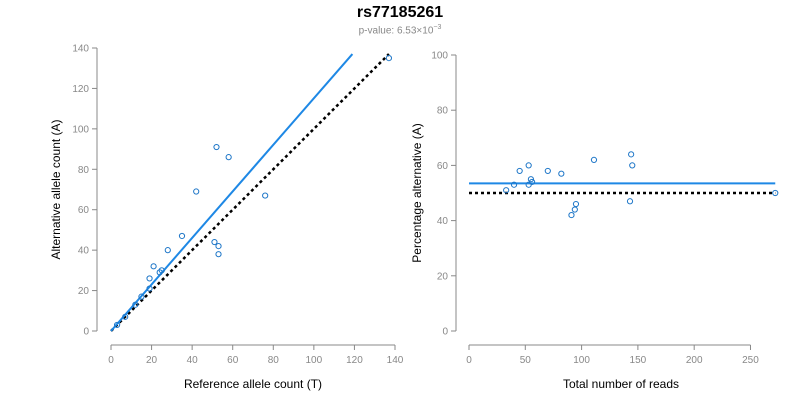 The height and width of the screenshot is (400, 800). I want to click on pvalue-text: p-value: 6.53×10, so click(396, 31).